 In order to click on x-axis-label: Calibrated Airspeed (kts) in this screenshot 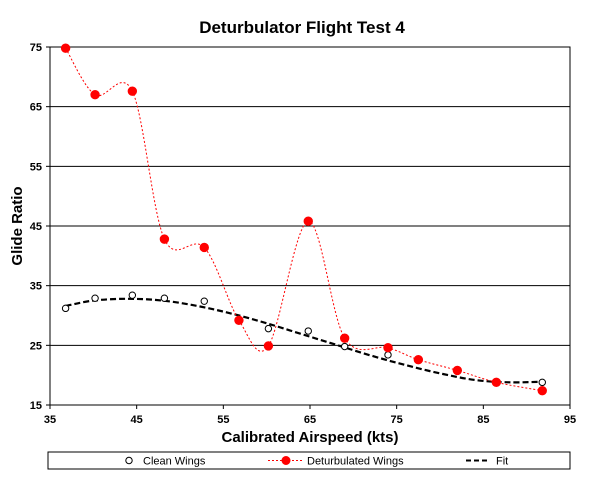, I will do `click(310, 437)`.